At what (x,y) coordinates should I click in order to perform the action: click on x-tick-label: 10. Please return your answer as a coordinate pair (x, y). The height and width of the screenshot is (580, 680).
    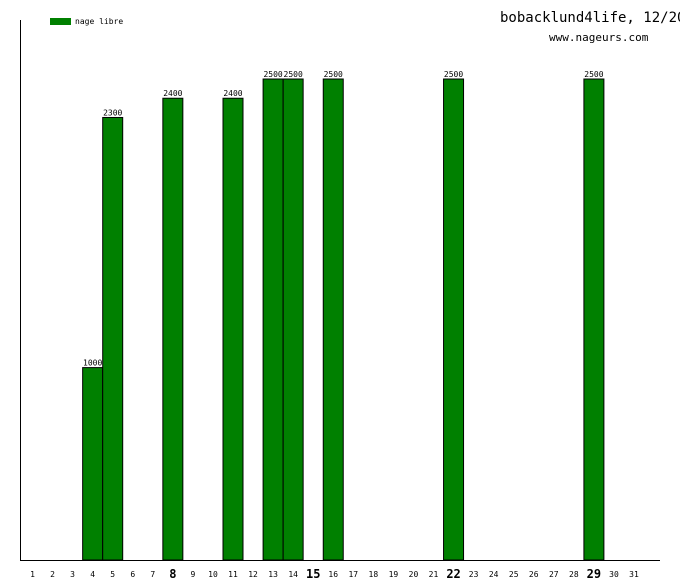
    Looking at the image, I should click on (213, 574).